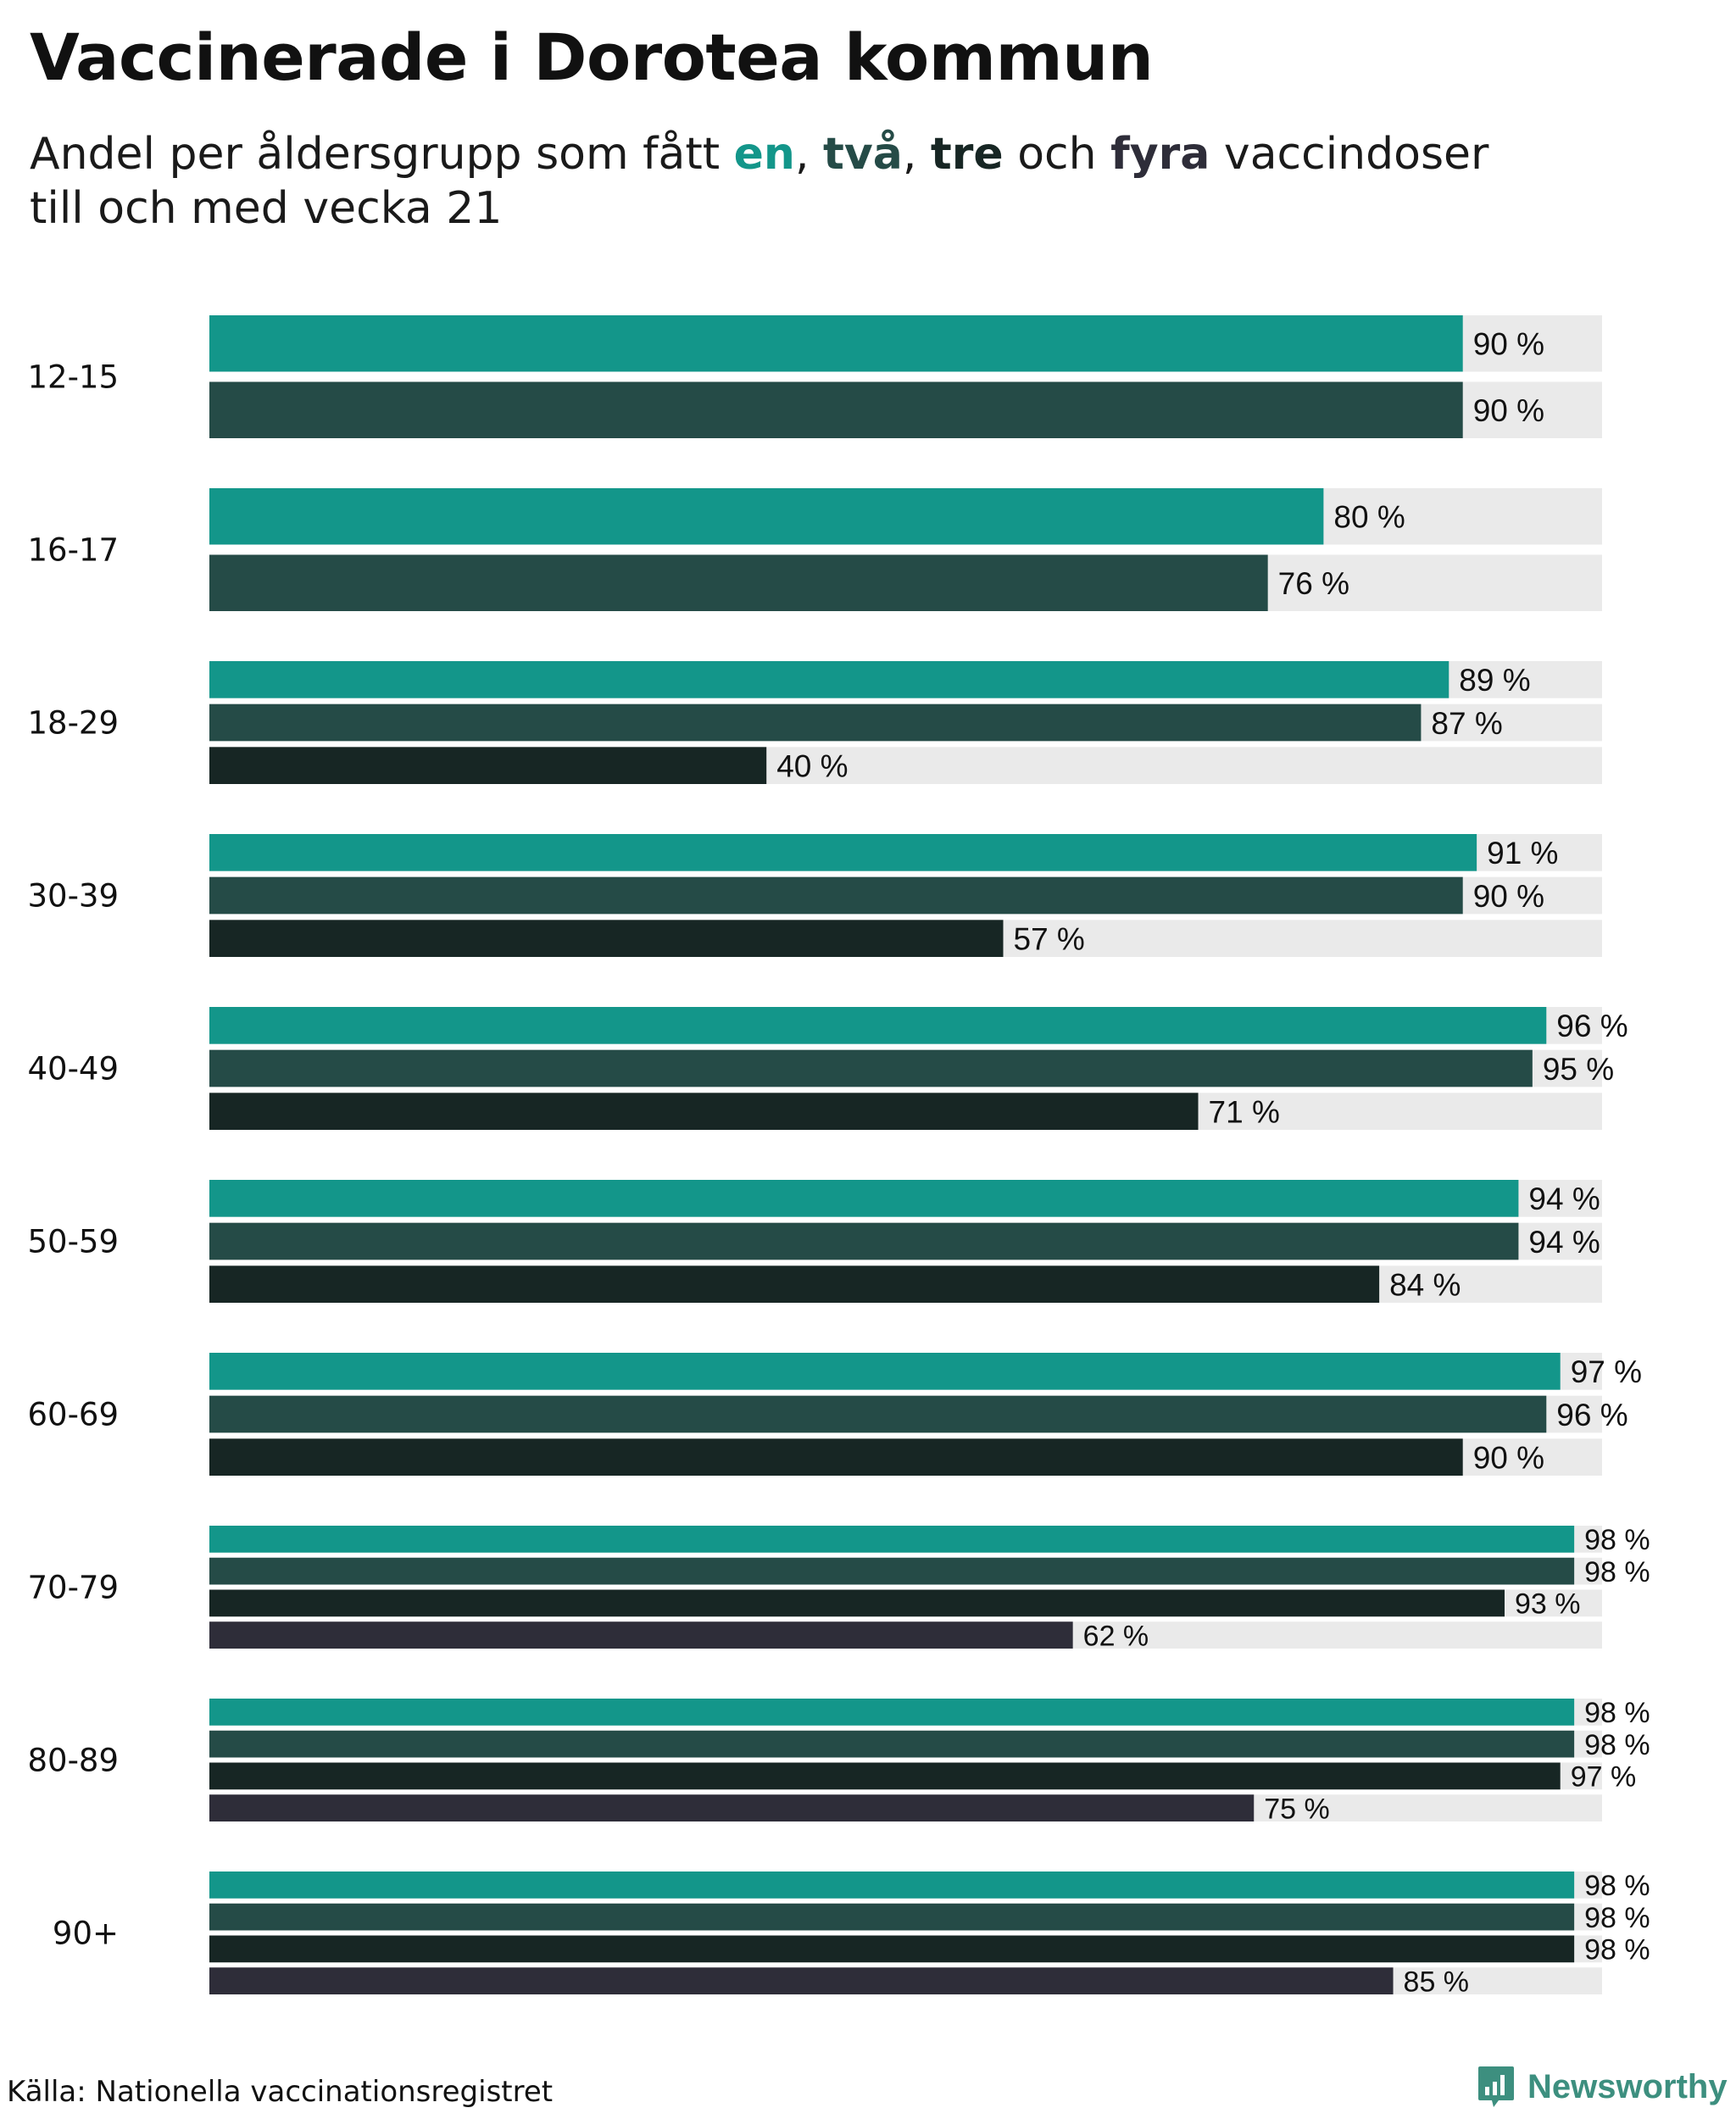 This screenshot has width=1736, height=2119. Describe the element at coordinates (73, 897) in the screenshot. I see `age-group-label: 30-39` at that location.